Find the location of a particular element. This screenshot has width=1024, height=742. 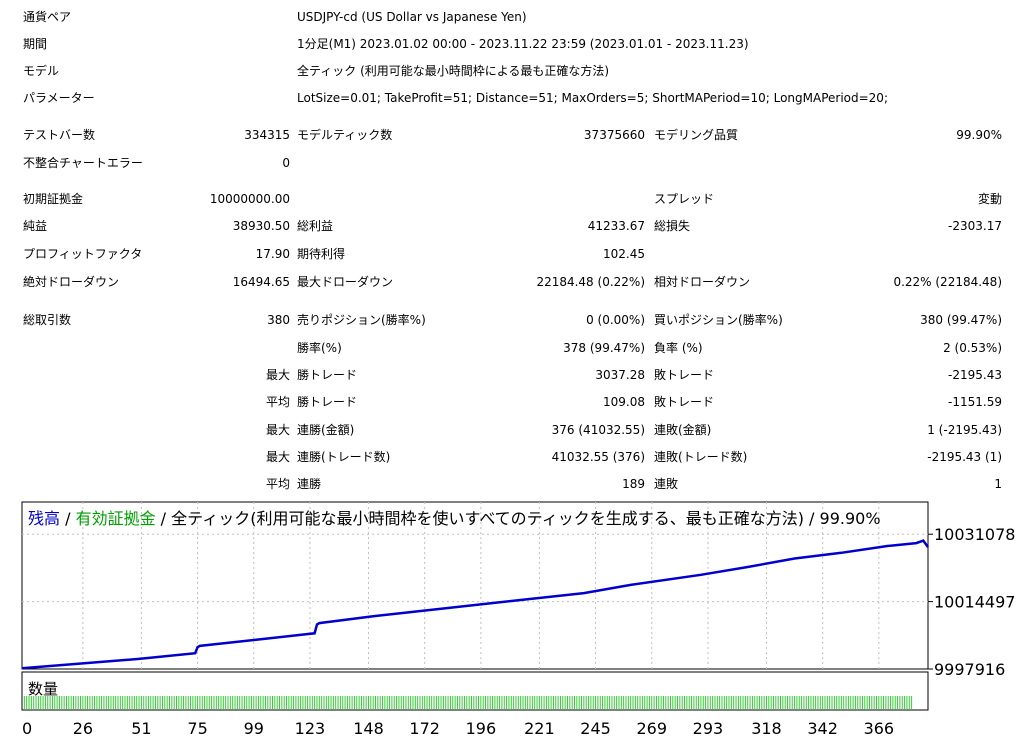

title-sep-1: / is located at coordinates (68, 518).